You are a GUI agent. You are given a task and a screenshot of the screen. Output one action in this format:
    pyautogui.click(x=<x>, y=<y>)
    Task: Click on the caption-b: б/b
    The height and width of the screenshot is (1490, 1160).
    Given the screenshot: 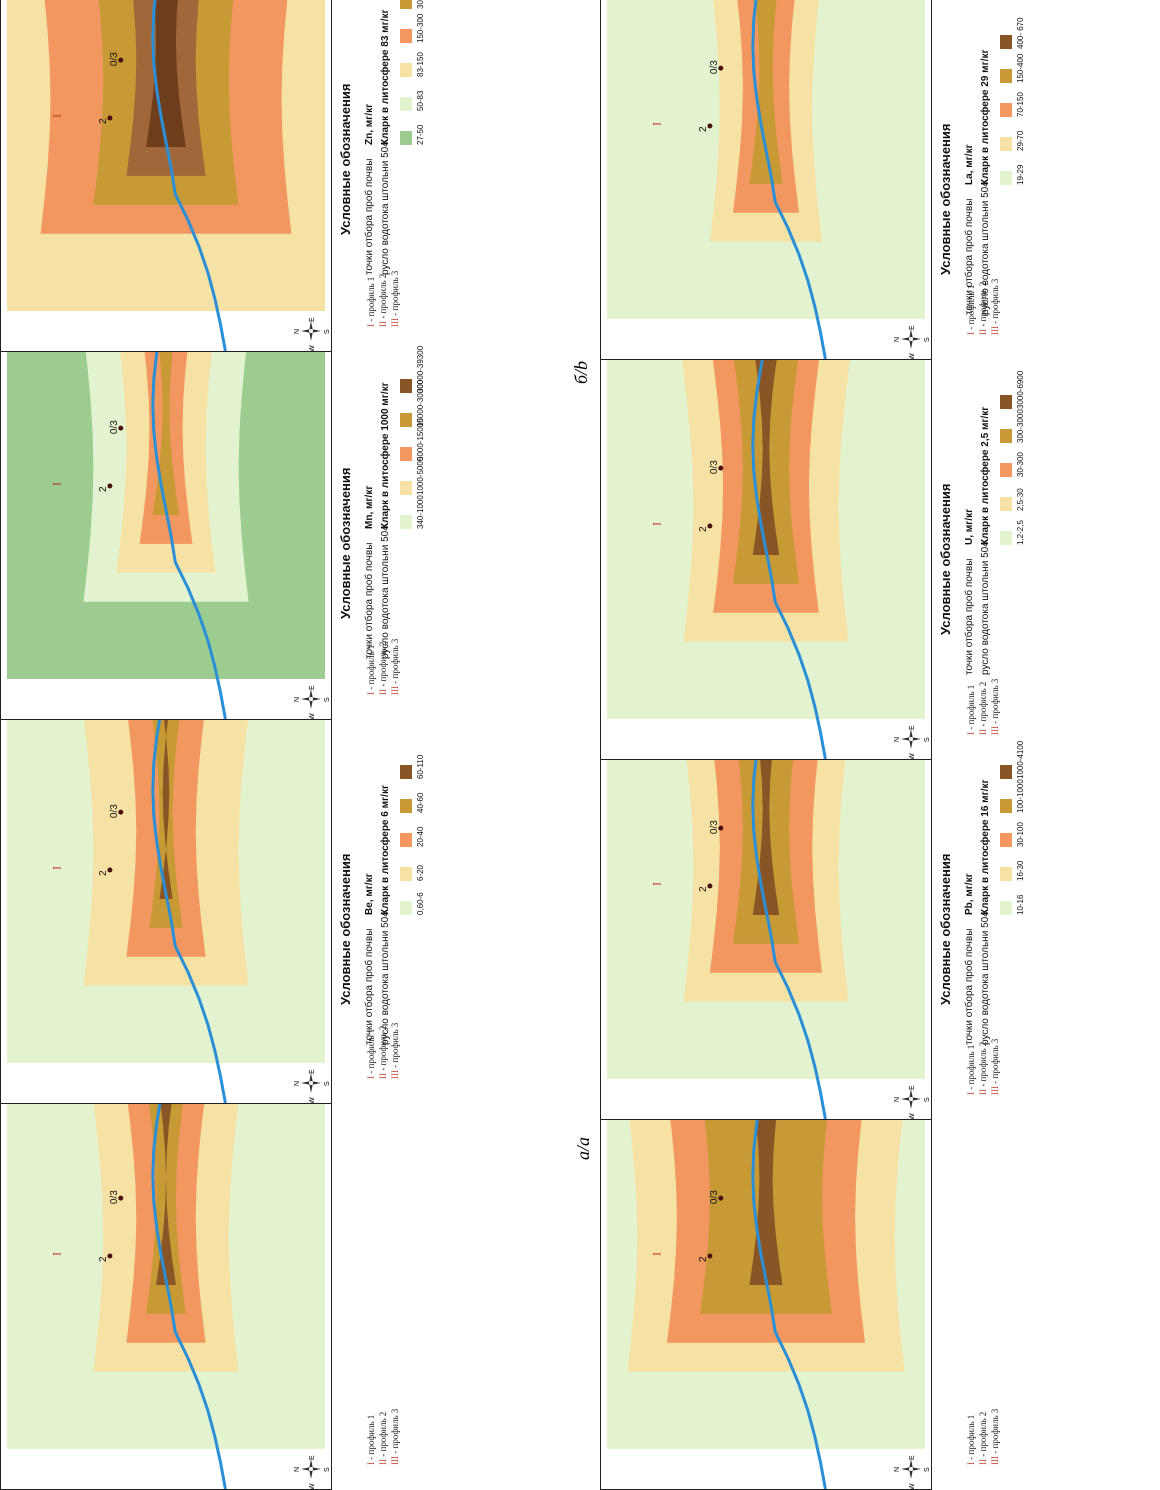 What is the action you would take?
    pyautogui.click(x=581, y=372)
    